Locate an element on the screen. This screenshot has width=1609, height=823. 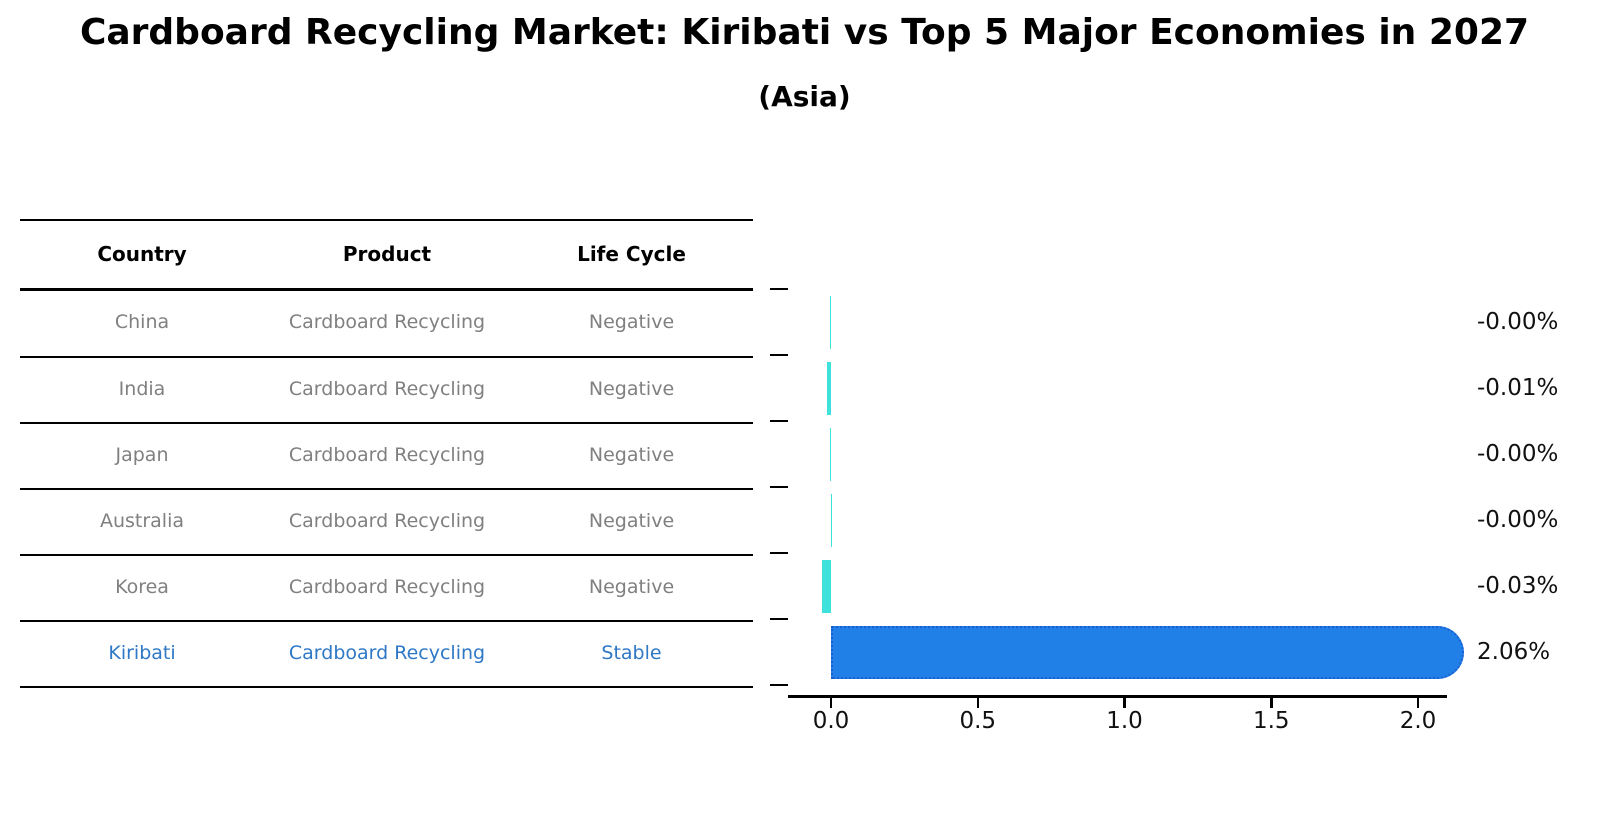
bar-kiribati is located at coordinates (1147, 652).